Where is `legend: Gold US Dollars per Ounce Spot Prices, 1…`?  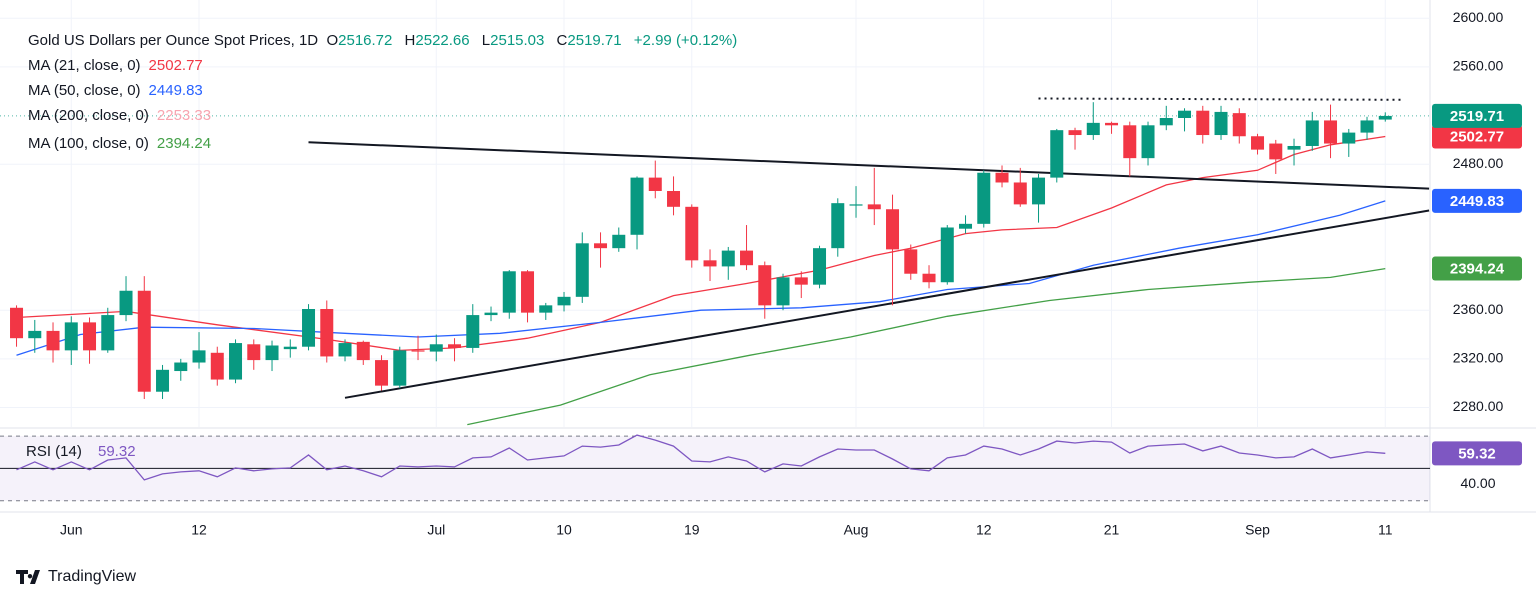 legend: Gold US Dollars per Ounce Spot Prices, 1… is located at coordinates (382, 92).